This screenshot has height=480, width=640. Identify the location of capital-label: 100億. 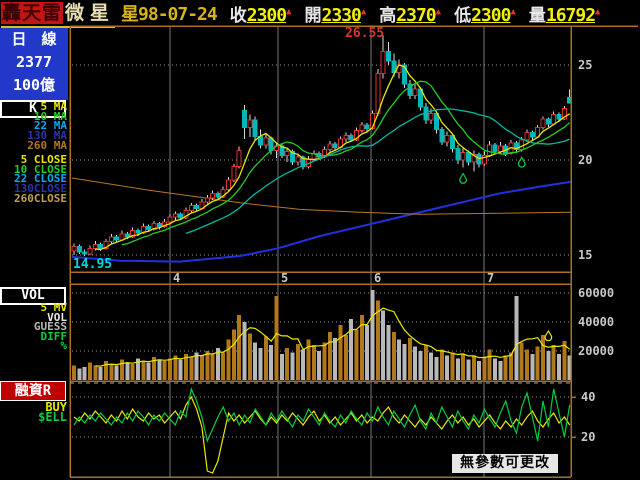
(34, 85).